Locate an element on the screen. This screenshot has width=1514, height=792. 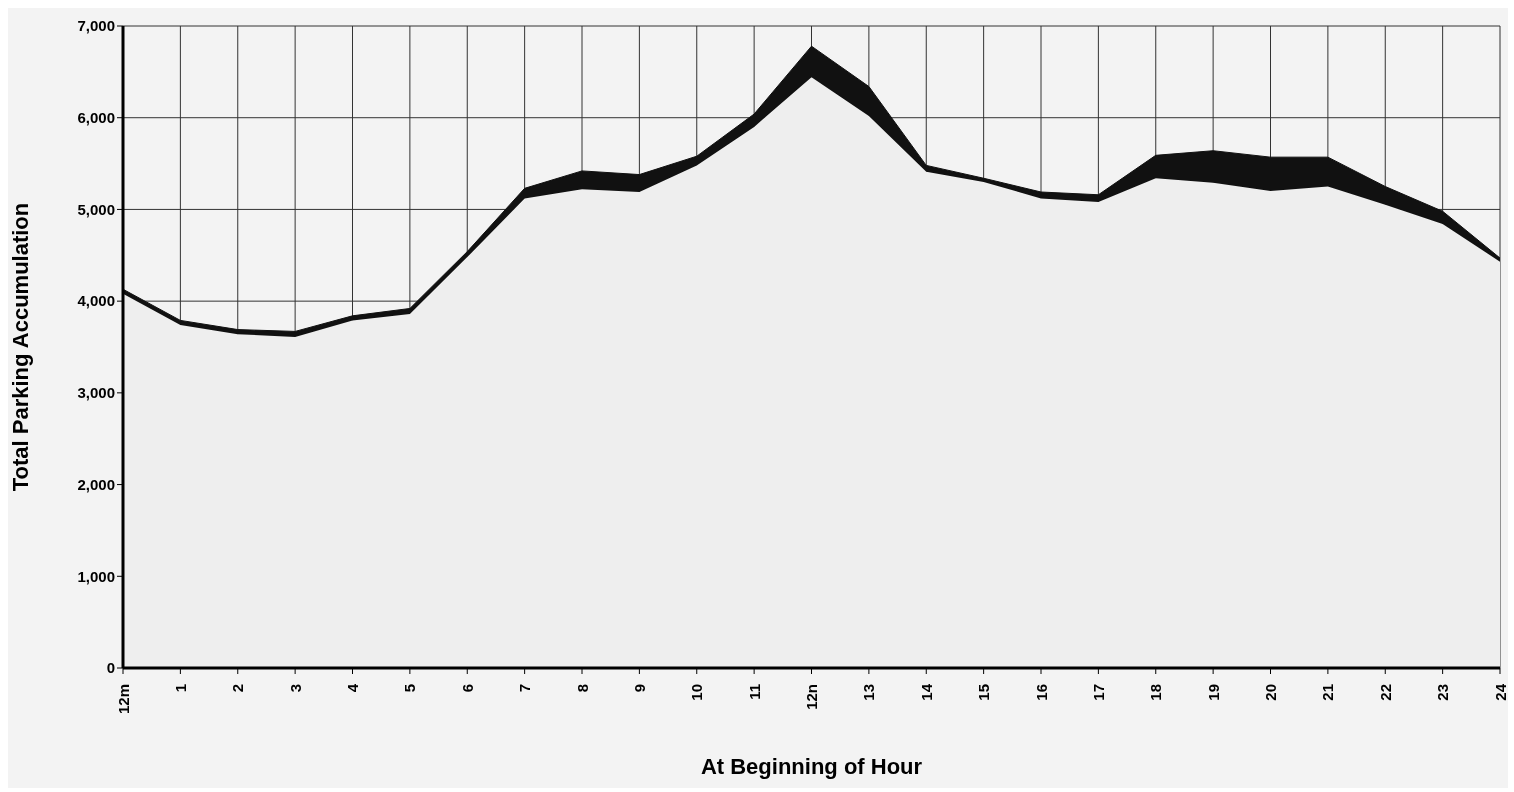
x-tick-label: 11 is located at coordinates (754, 692).